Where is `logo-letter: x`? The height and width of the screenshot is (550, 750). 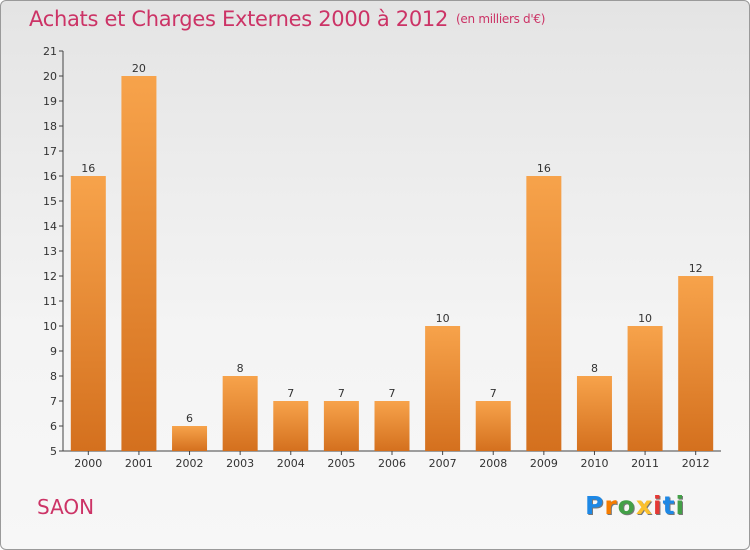
logo-letter: x is located at coordinates (644, 505).